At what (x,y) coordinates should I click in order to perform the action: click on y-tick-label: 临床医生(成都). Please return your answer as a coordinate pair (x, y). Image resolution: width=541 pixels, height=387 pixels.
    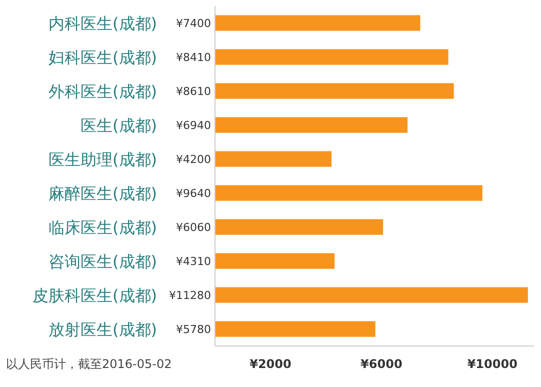
    Looking at the image, I should click on (102, 227).